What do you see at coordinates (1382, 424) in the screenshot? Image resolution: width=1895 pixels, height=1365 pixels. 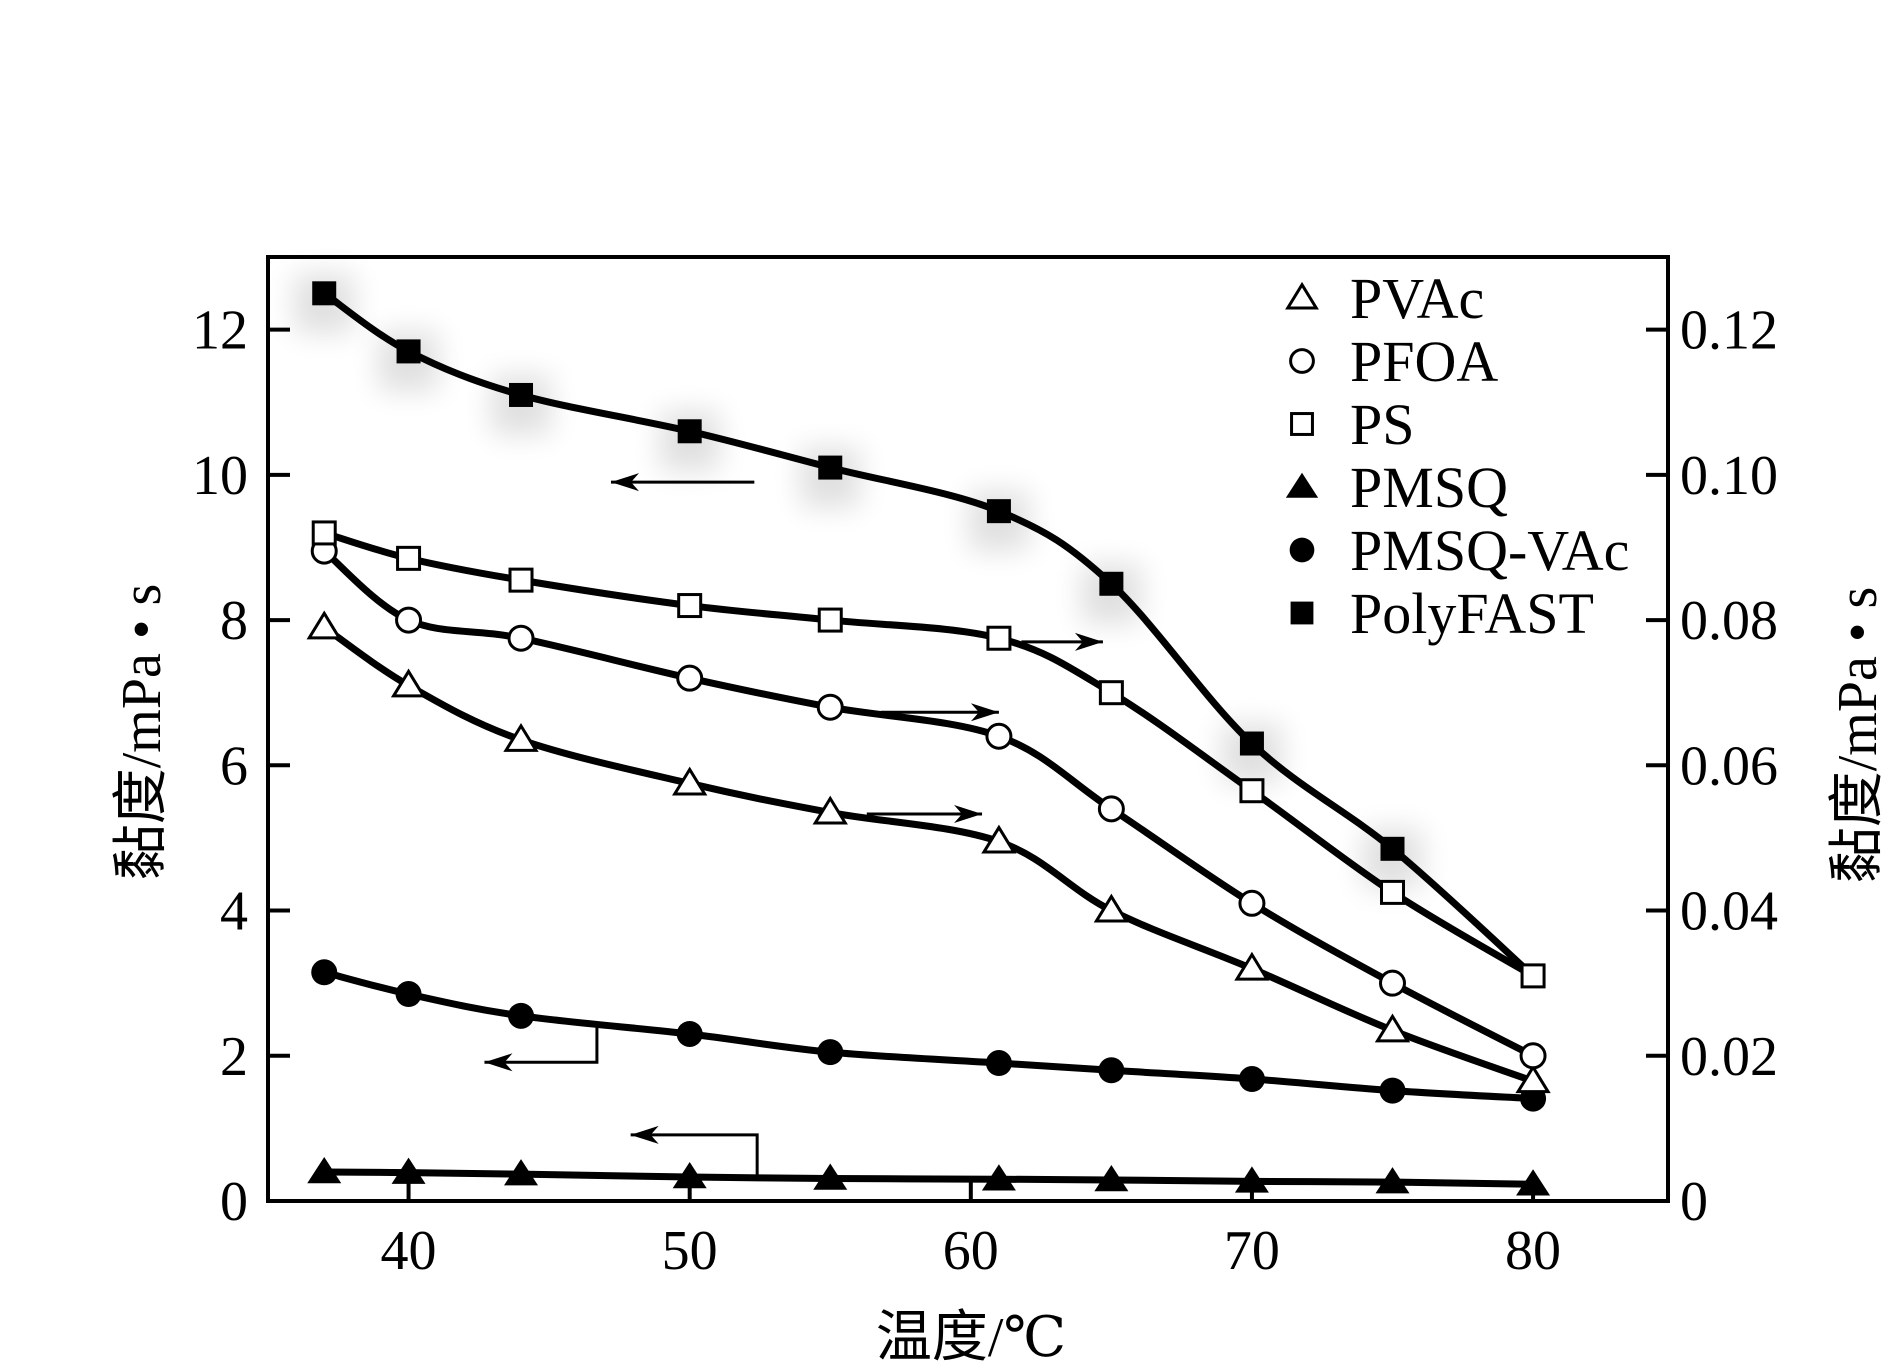 I see `legend-label-ps: PS` at bounding box center [1382, 424].